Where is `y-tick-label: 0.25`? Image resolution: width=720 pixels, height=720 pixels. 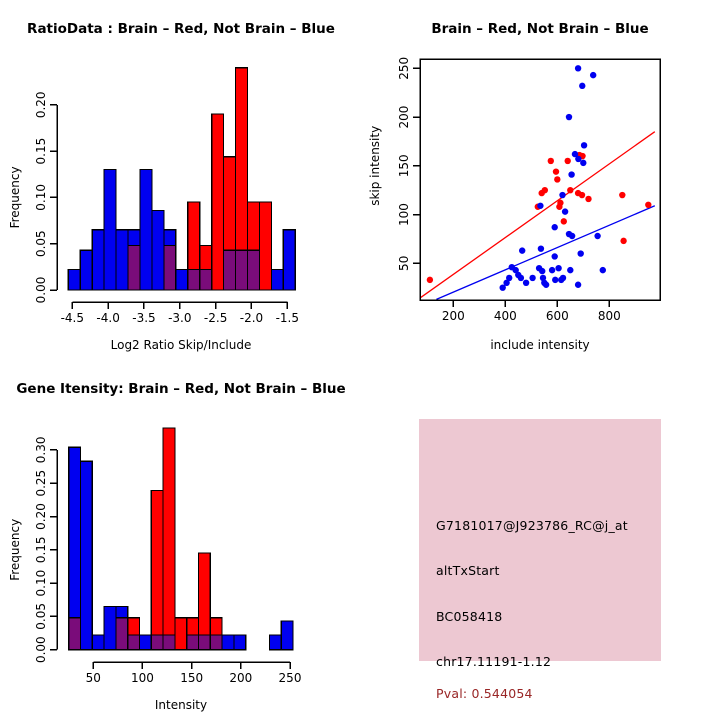
y-tick-label: 0.25 is located at coordinates (41, 483).